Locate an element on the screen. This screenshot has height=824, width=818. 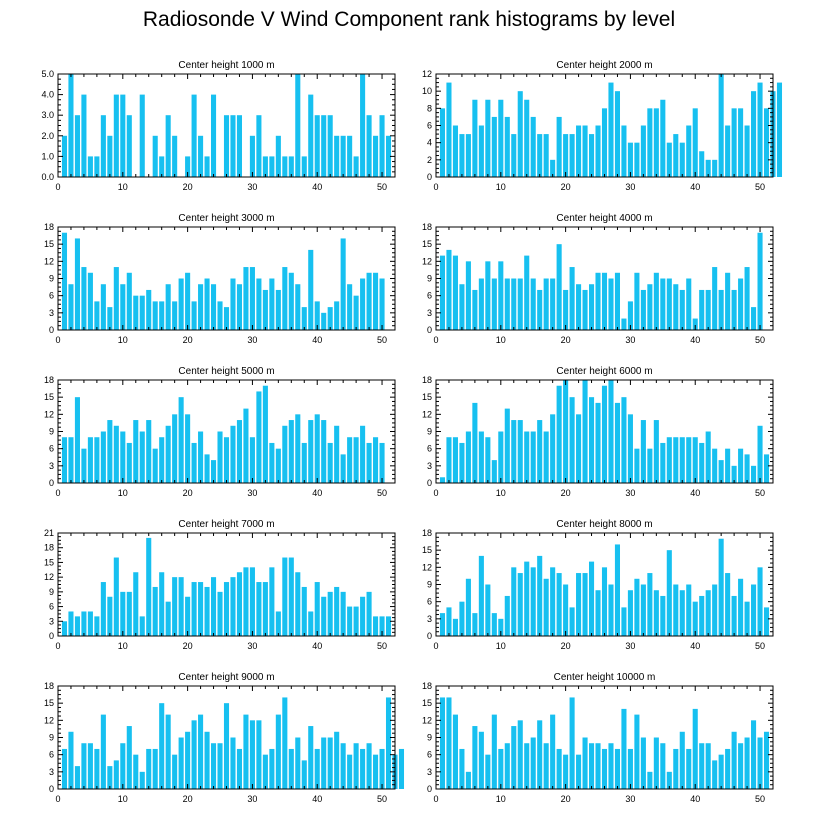
y-tick-label: 15 is located at coordinates (49, 397).